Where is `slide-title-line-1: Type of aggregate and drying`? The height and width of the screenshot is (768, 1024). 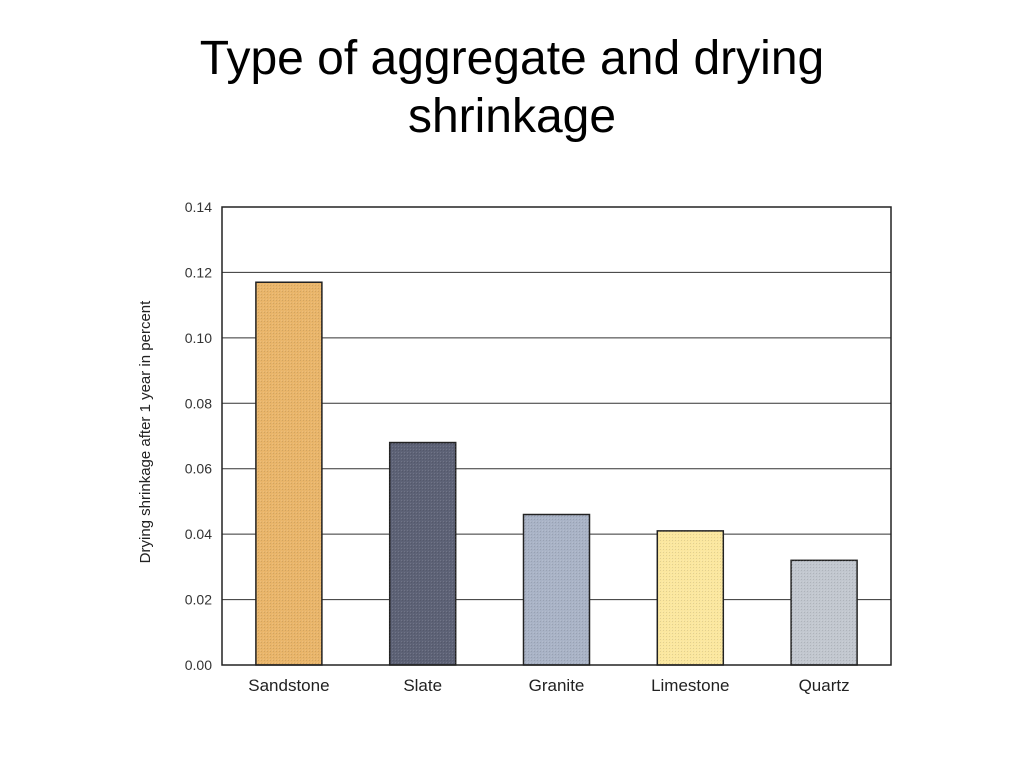 slide-title-line-1: Type of aggregate and drying is located at coordinates (512, 58).